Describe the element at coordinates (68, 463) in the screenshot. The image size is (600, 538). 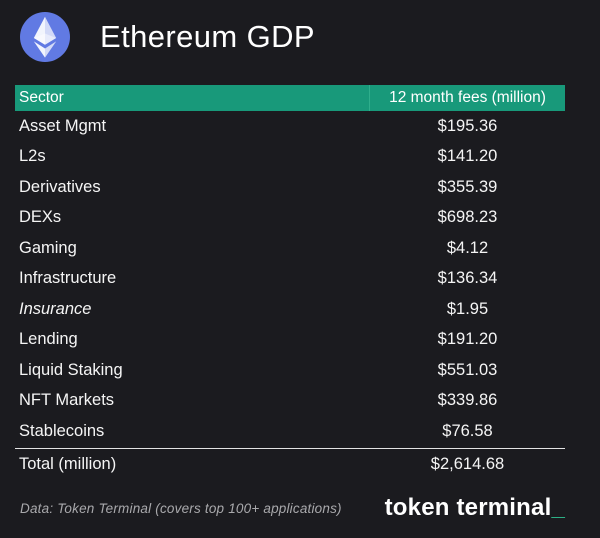
I see `total-label: Total (million)` at that location.